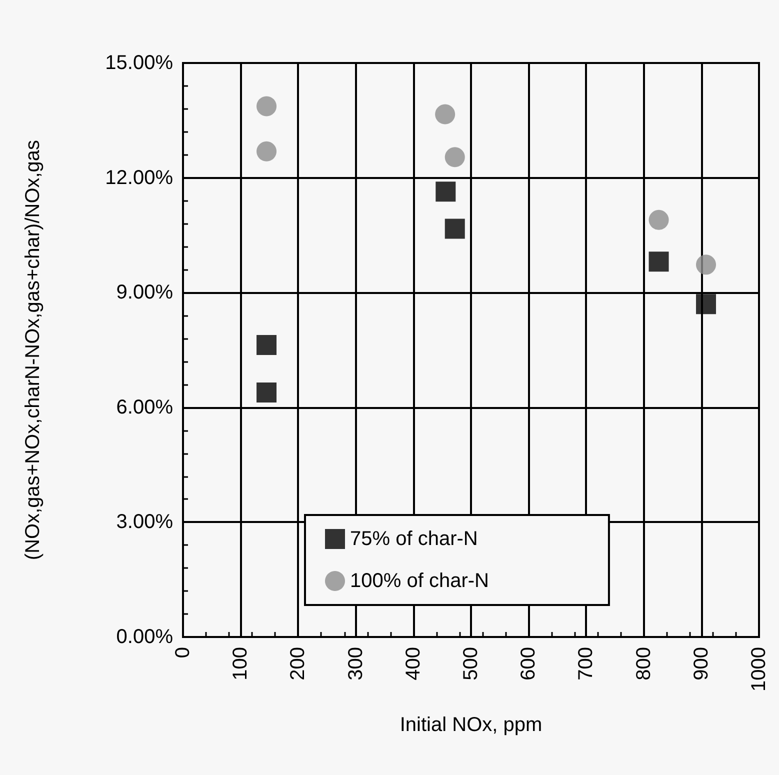 This screenshot has height=775, width=779. Describe the element at coordinates (33, 350) in the screenshot. I see `y-axis-title: (NOx,gas+NOx,charN-NOx,gas+char)/NOx,gas` at that location.